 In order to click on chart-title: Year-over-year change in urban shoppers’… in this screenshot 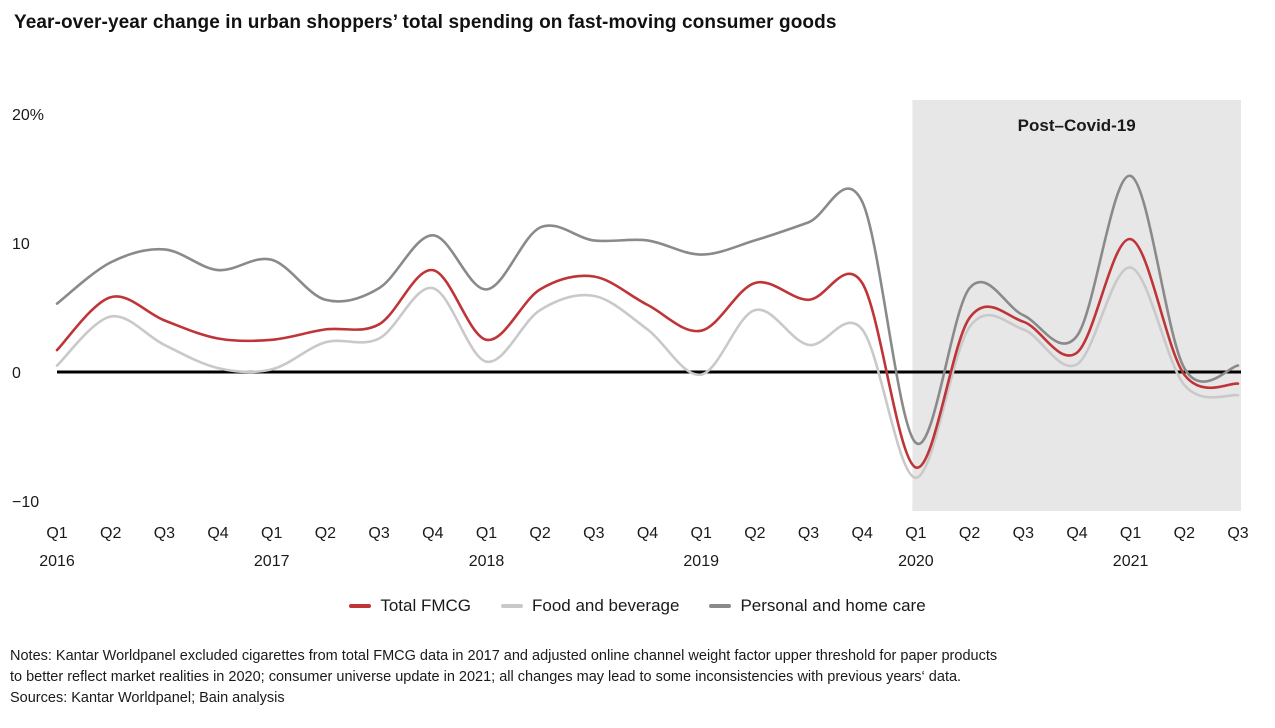, I will do `click(425, 22)`.